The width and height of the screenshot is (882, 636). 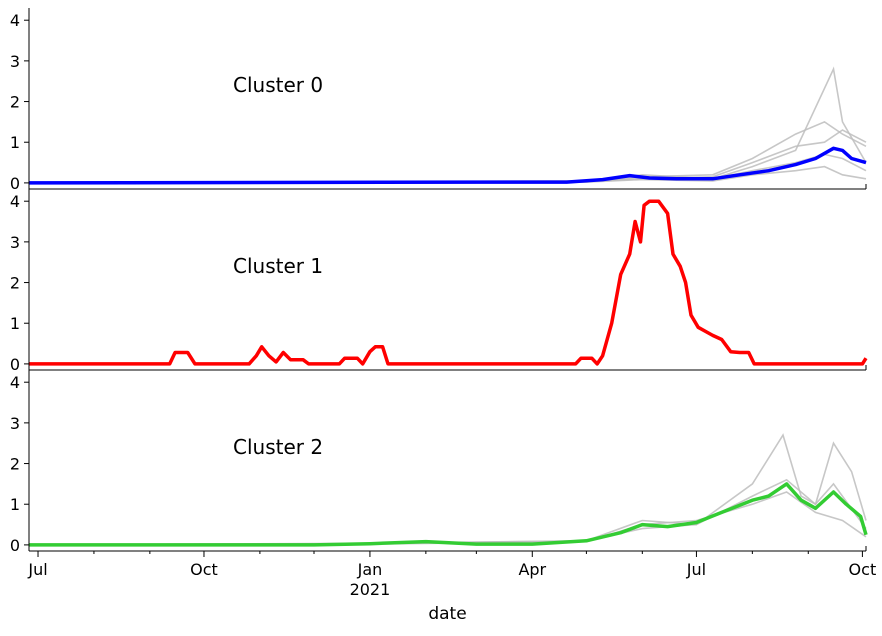 What do you see at coordinates (370, 589) in the screenshot?
I see `x-year-label: 2021` at bounding box center [370, 589].